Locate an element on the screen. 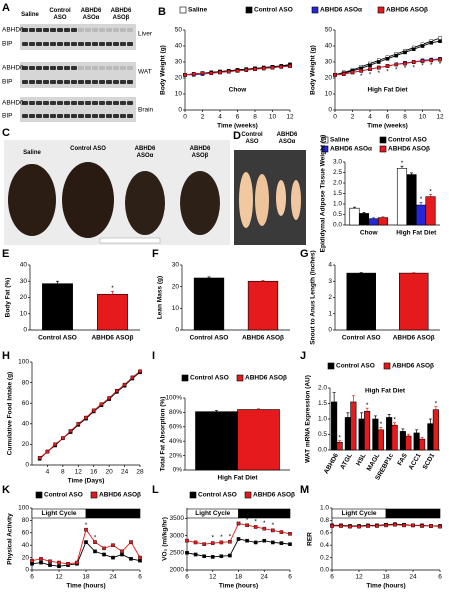 The width and height of the screenshot is (449, 600). fat-pad is located at coordinates (262, 200).